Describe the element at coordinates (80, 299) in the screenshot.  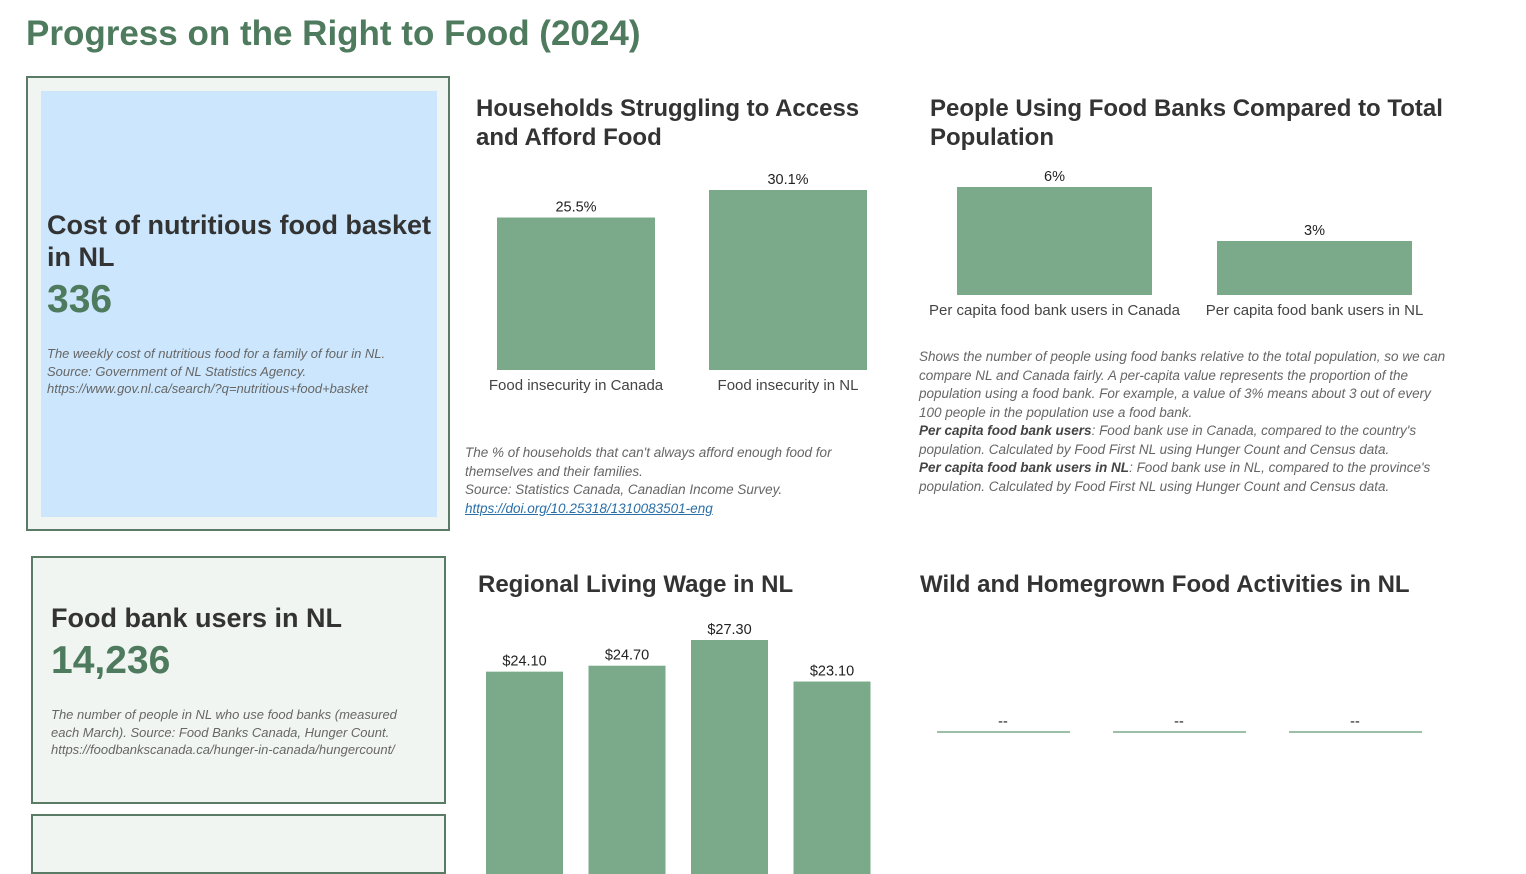
I see `food-basket-value: 336` at that location.